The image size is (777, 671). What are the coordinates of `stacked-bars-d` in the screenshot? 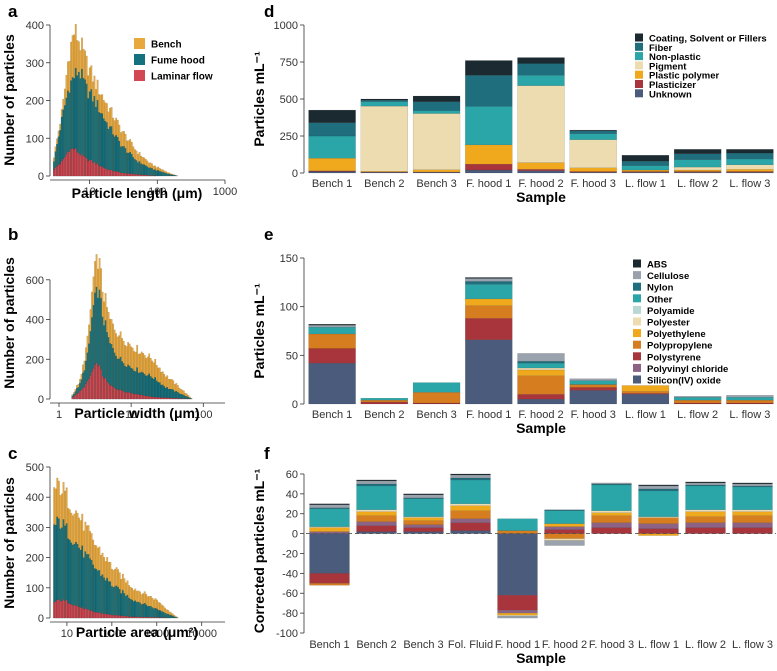 It's located at (541, 115).